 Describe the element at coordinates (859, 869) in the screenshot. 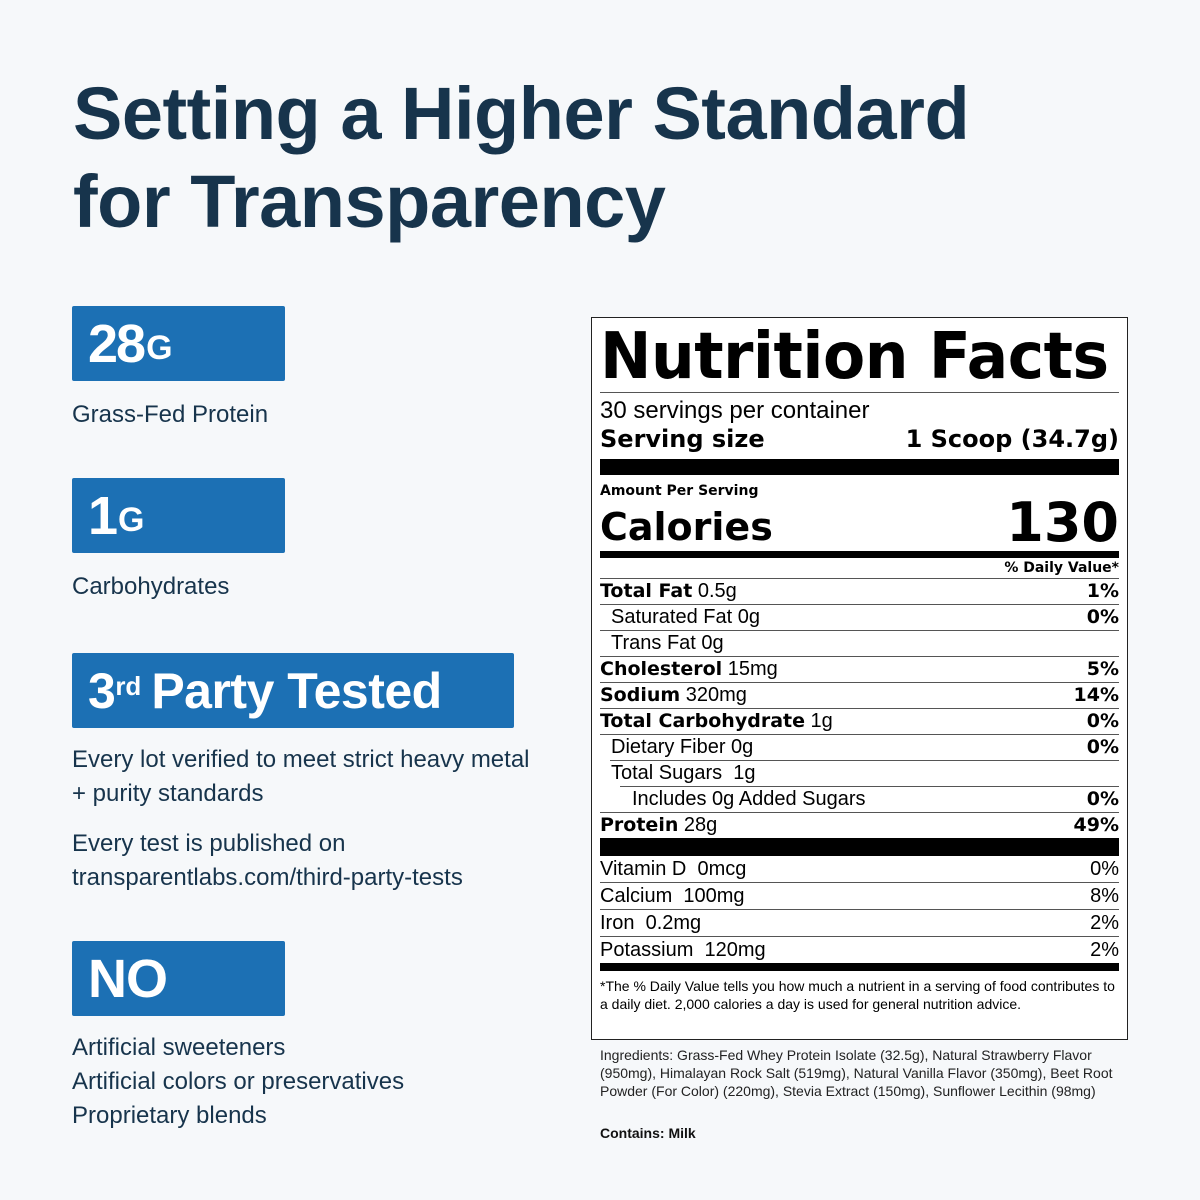

I see `vitamin-row: Vitamin D 0mcg 0%` at that location.